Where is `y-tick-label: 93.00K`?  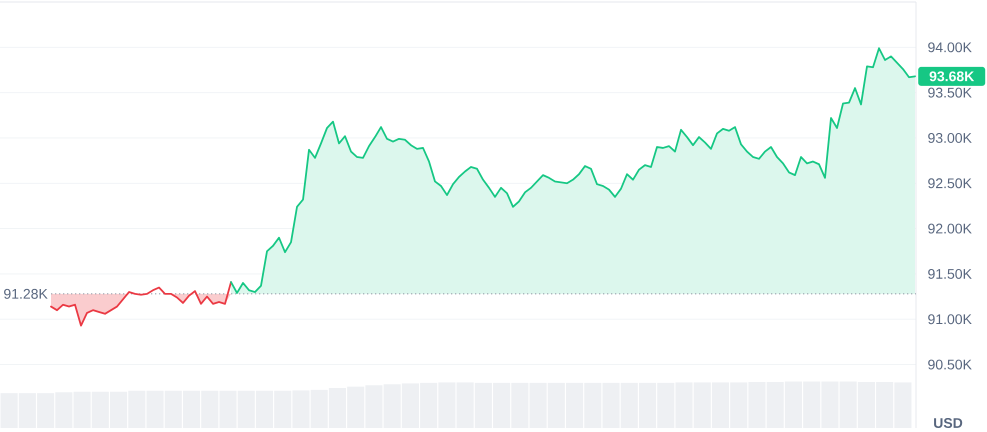 y-tick-label: 93.00K is located at coordinates (950, 137).